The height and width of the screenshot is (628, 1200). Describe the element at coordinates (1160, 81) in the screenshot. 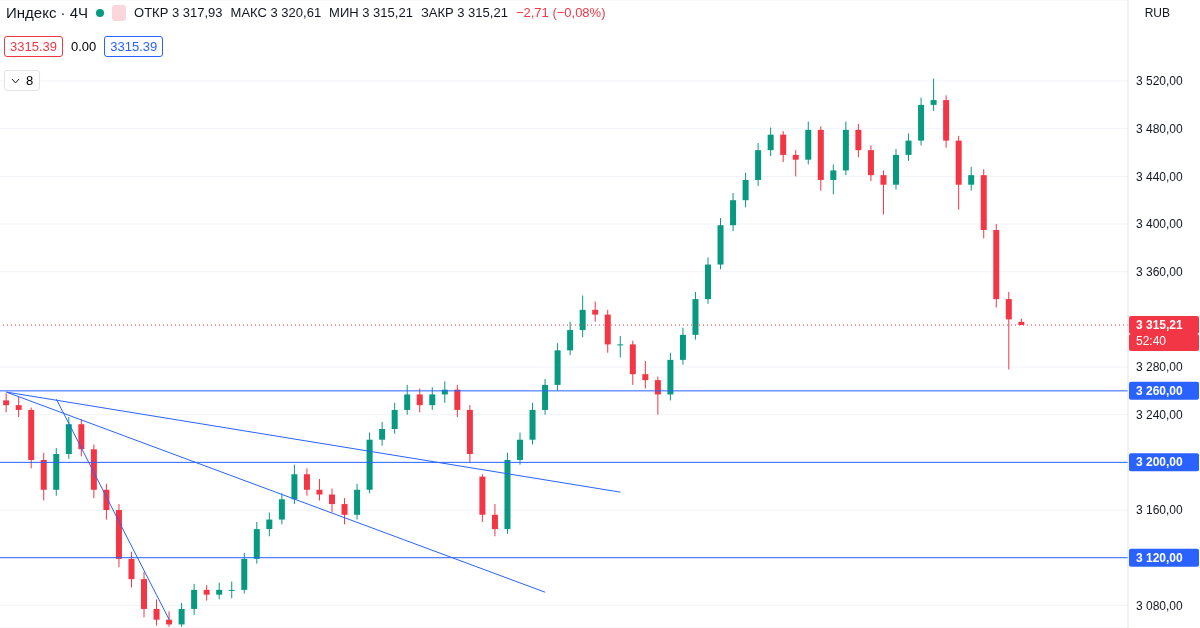

I see `y-tick-label: 3 520,00` at that location.